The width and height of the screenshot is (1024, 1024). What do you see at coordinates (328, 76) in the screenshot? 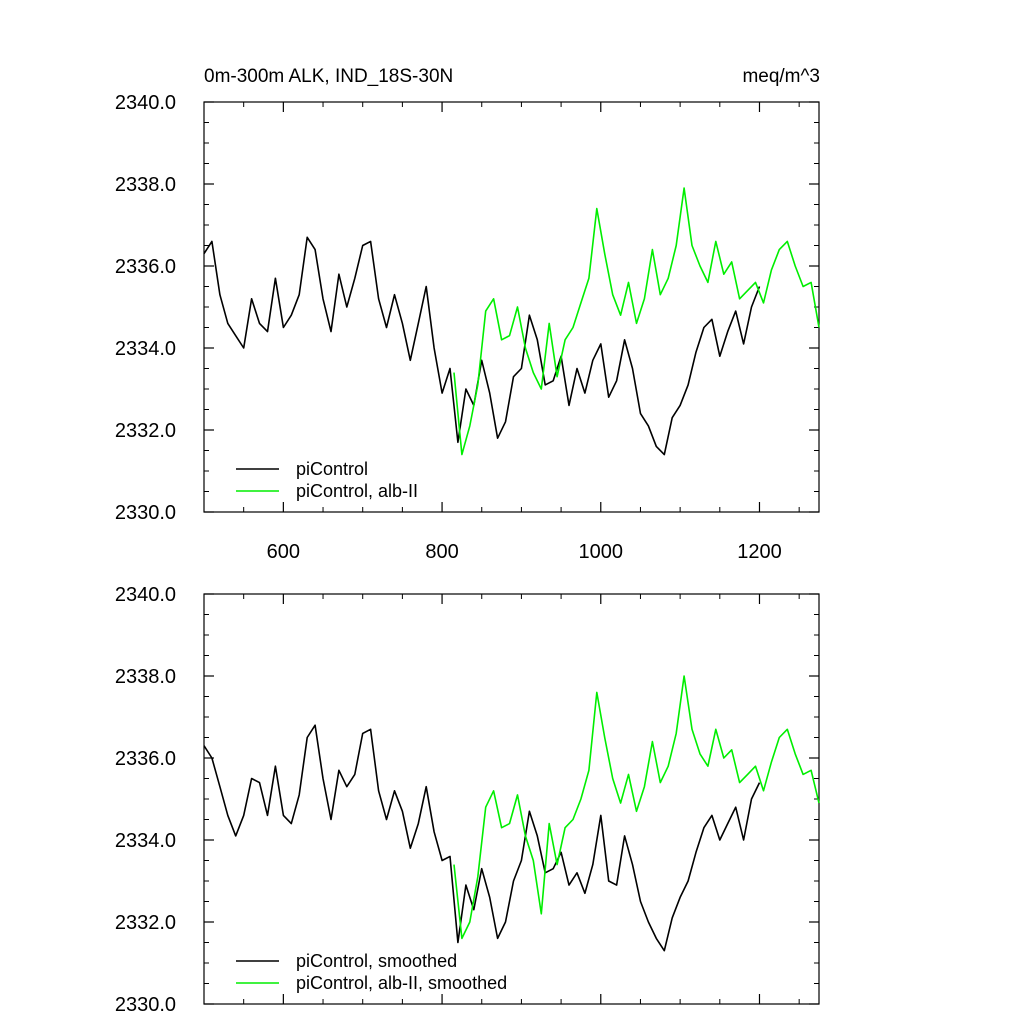
I see `chart-title: 0m-300m ALK, IND_18S-30N` at bounding box center [328, 76].